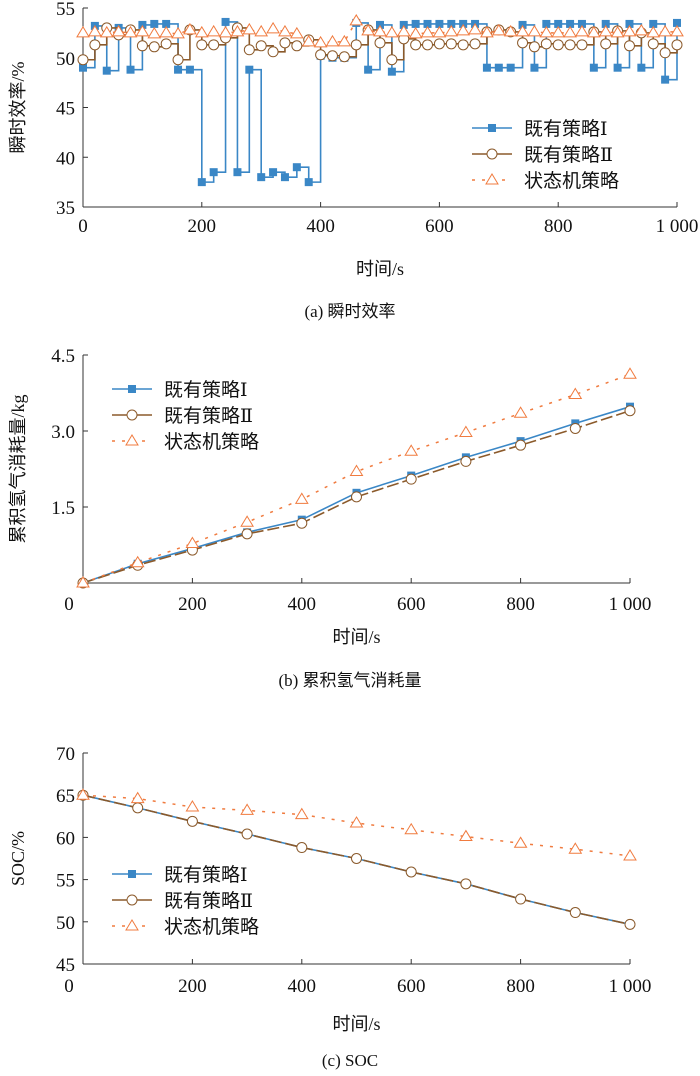 This screenshot has height=1076, width=700. What do you see at coordinates (566, 129) in the screenshot?
I see `legend-label: 既有策略Ⅰ` at bounding box center [566, 129].